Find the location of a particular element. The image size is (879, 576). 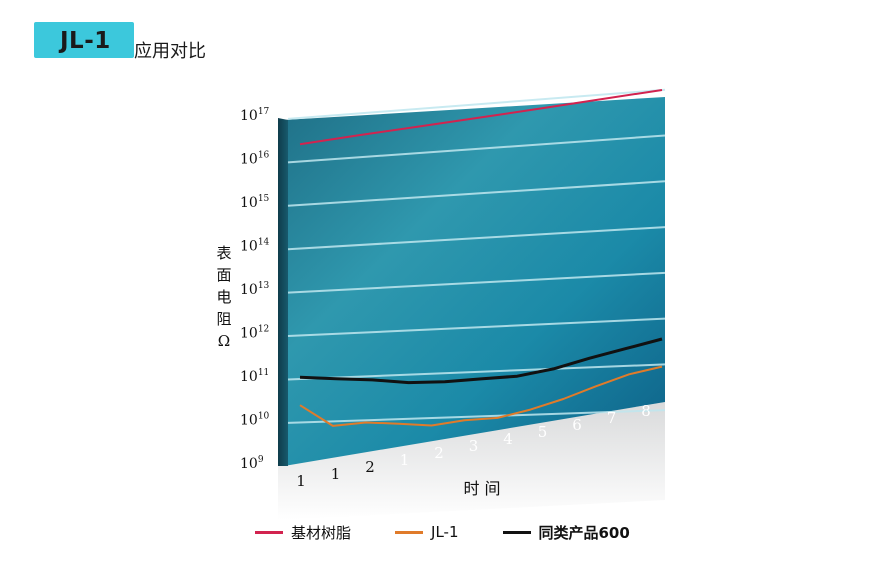

y-axis-label-char: 阻 is located at coordinates (223, 319).